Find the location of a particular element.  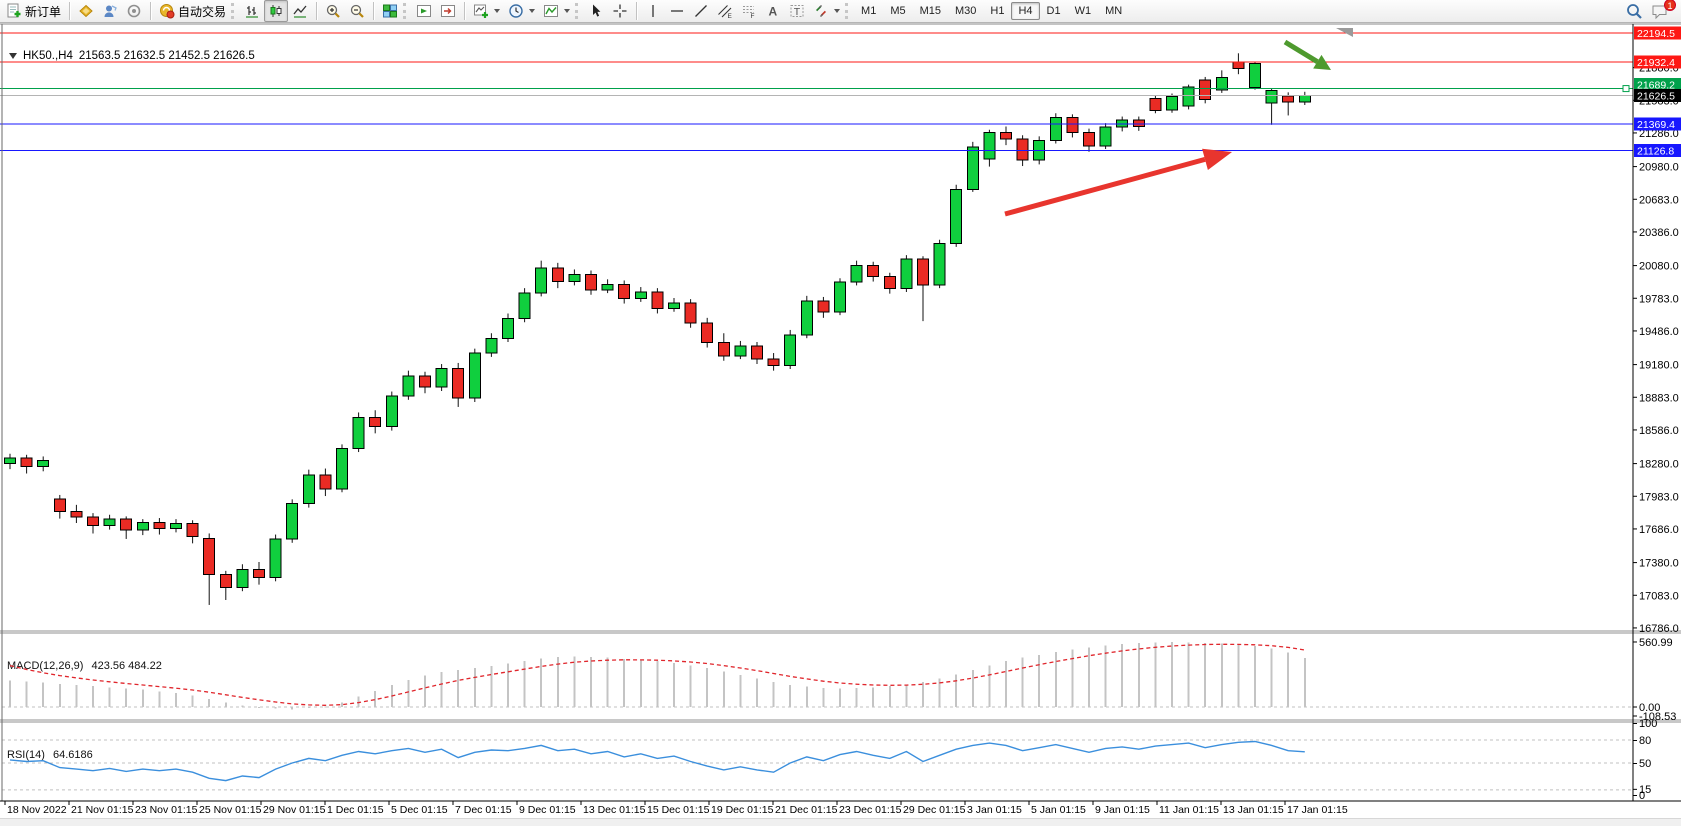

tile-windows-icon is located at coordinates (390, 11).